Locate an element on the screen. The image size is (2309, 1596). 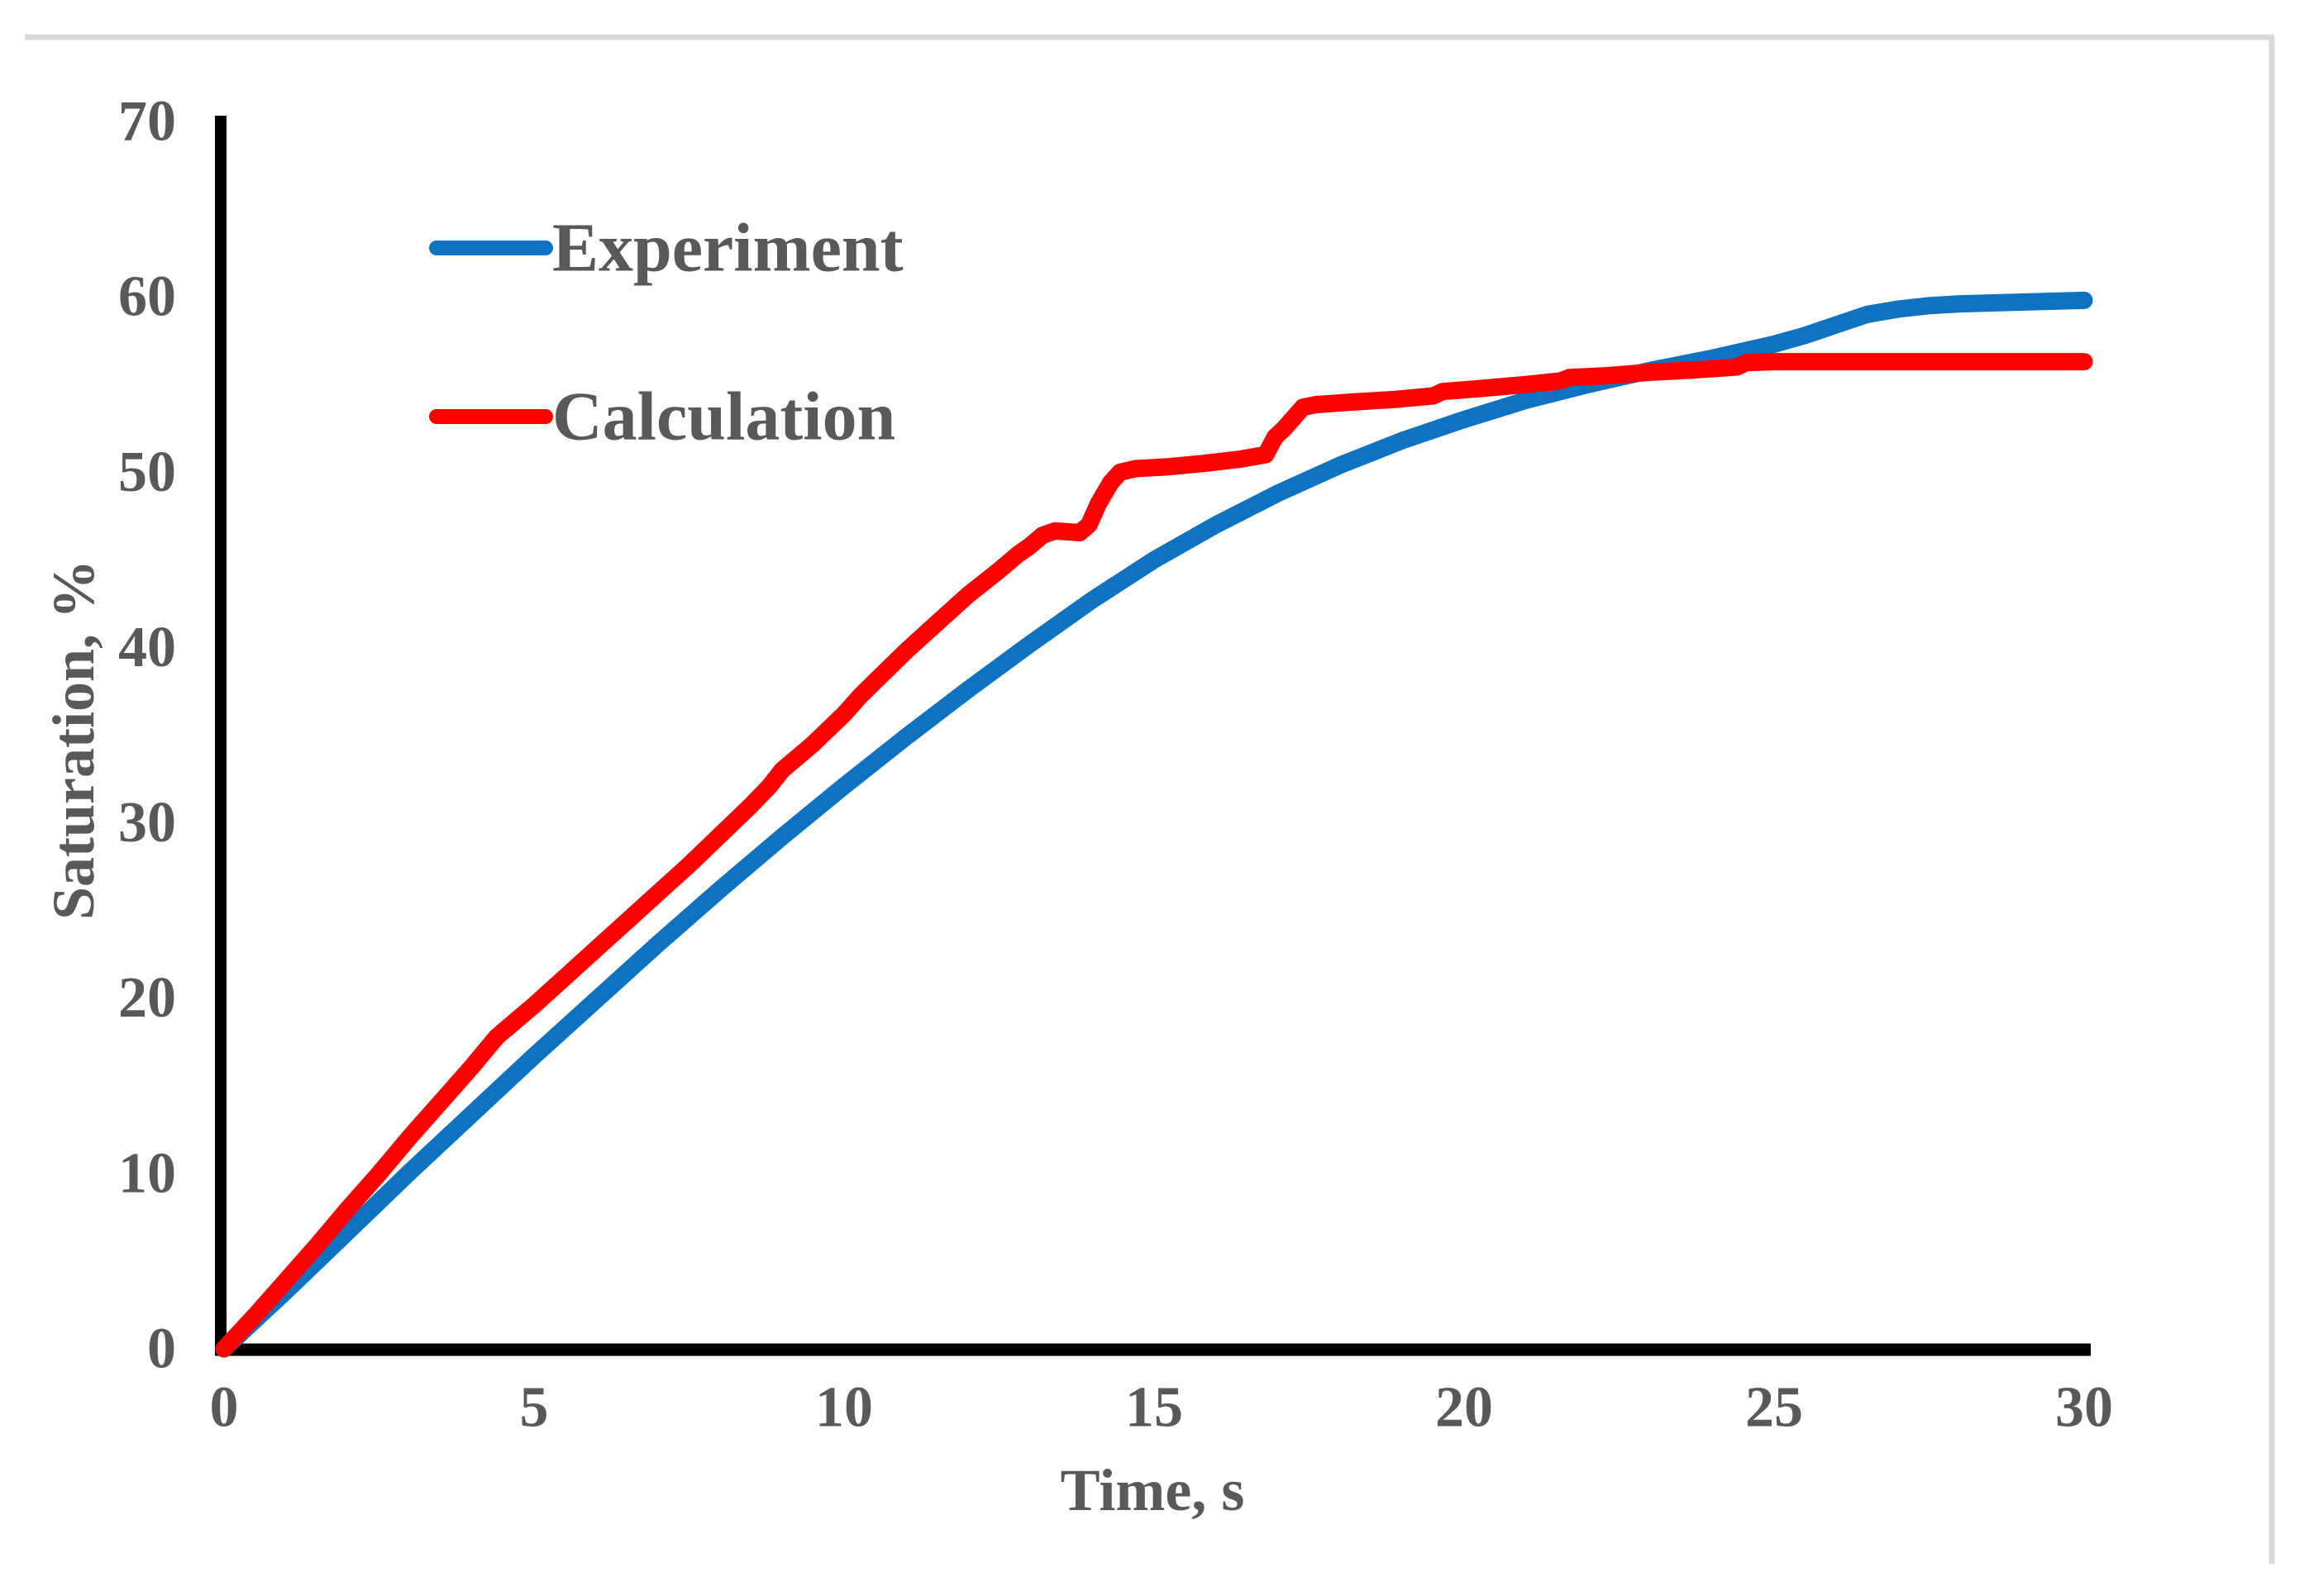
legend-label-calculation: Calculation is located at coordinates (723, 417).